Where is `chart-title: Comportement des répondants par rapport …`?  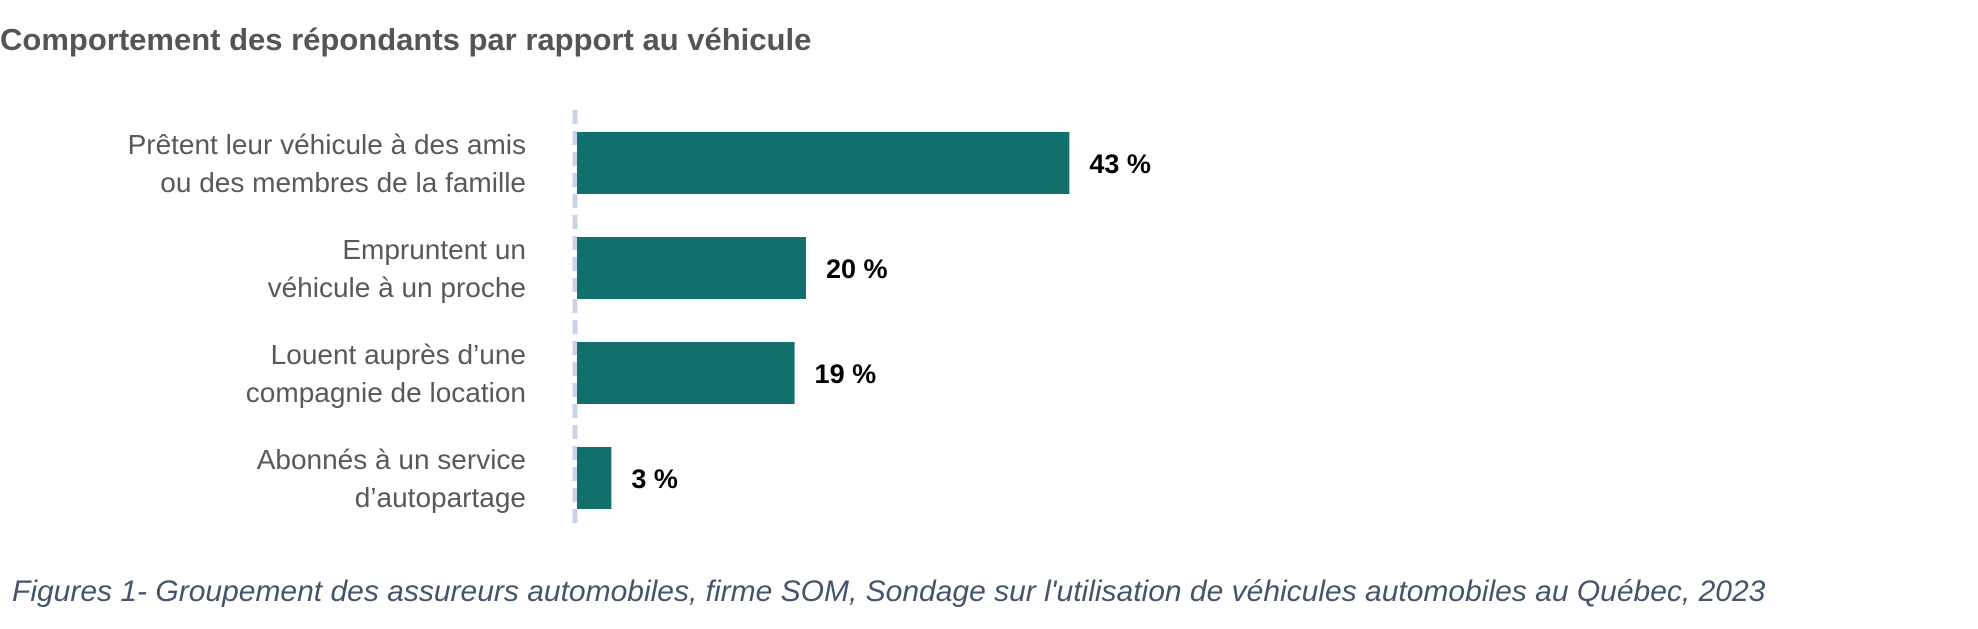 chart-title: Comportement des répondants par rapport … is located at coordinates (406, 39).